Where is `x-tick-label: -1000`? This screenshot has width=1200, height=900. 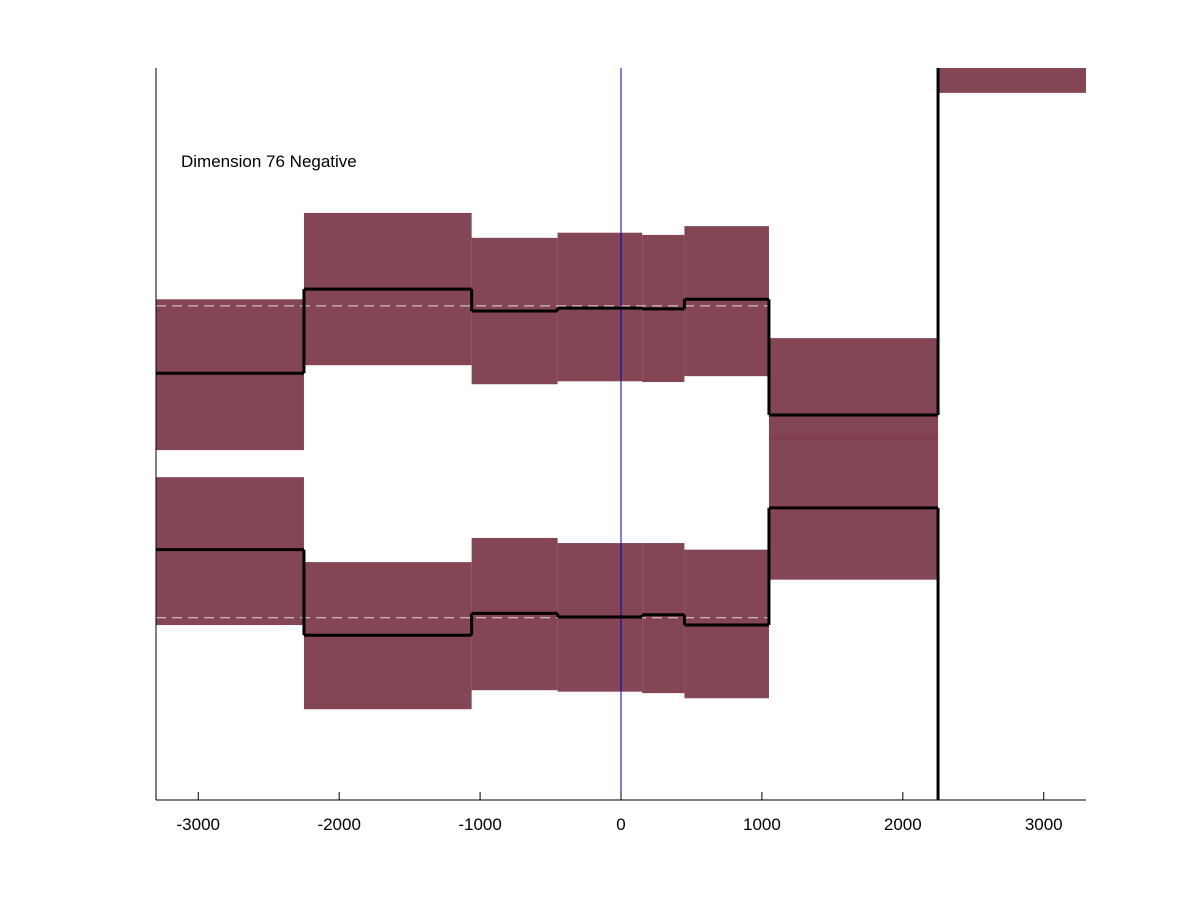
x-tick-label: -1000 is located at coordinates (479, 824).